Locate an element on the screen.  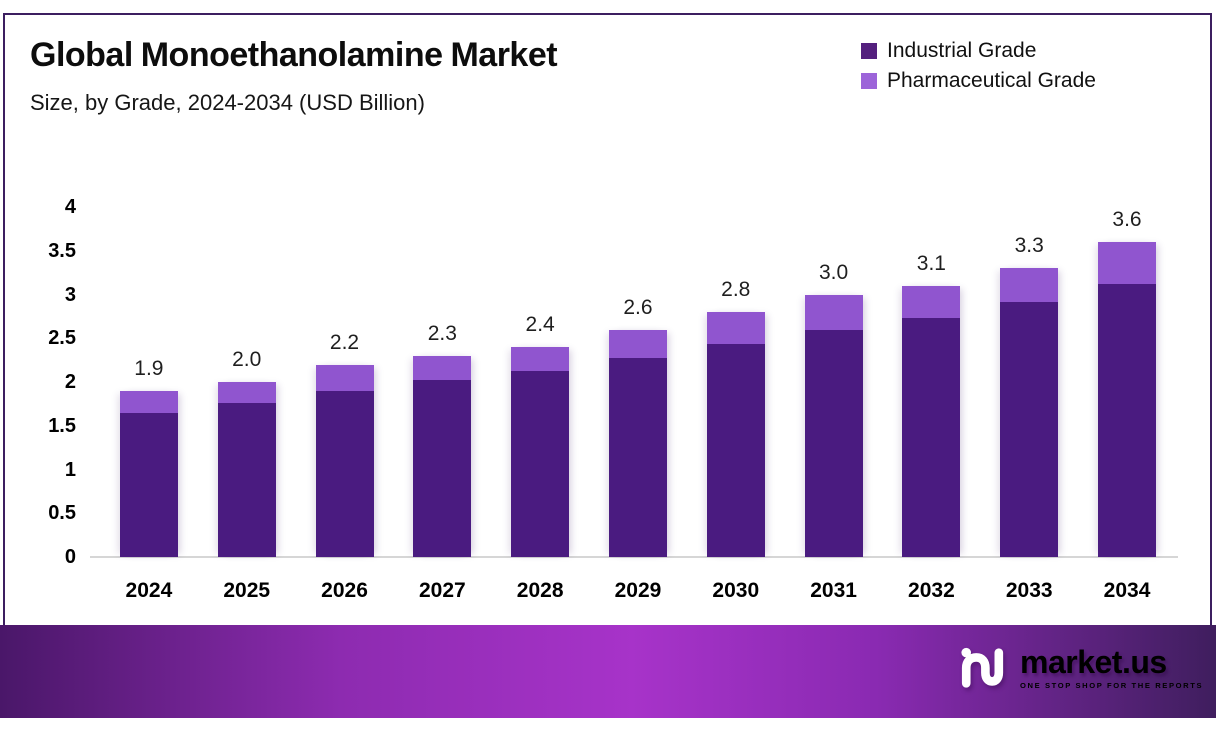
x-axis-label-2031: 2031 is located at coordinates (833, 590).